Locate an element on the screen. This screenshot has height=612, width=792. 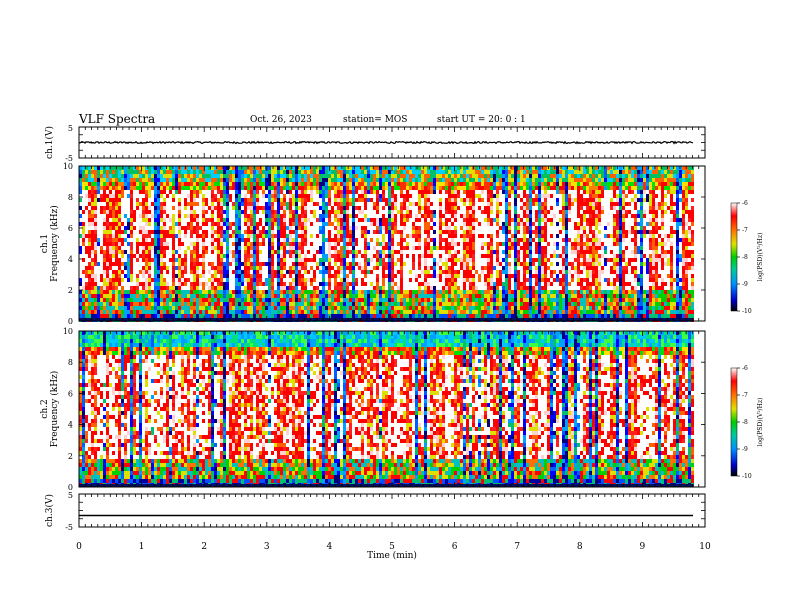
date-label: Oct. 26, 2023 is located at coordinates (281, 120).